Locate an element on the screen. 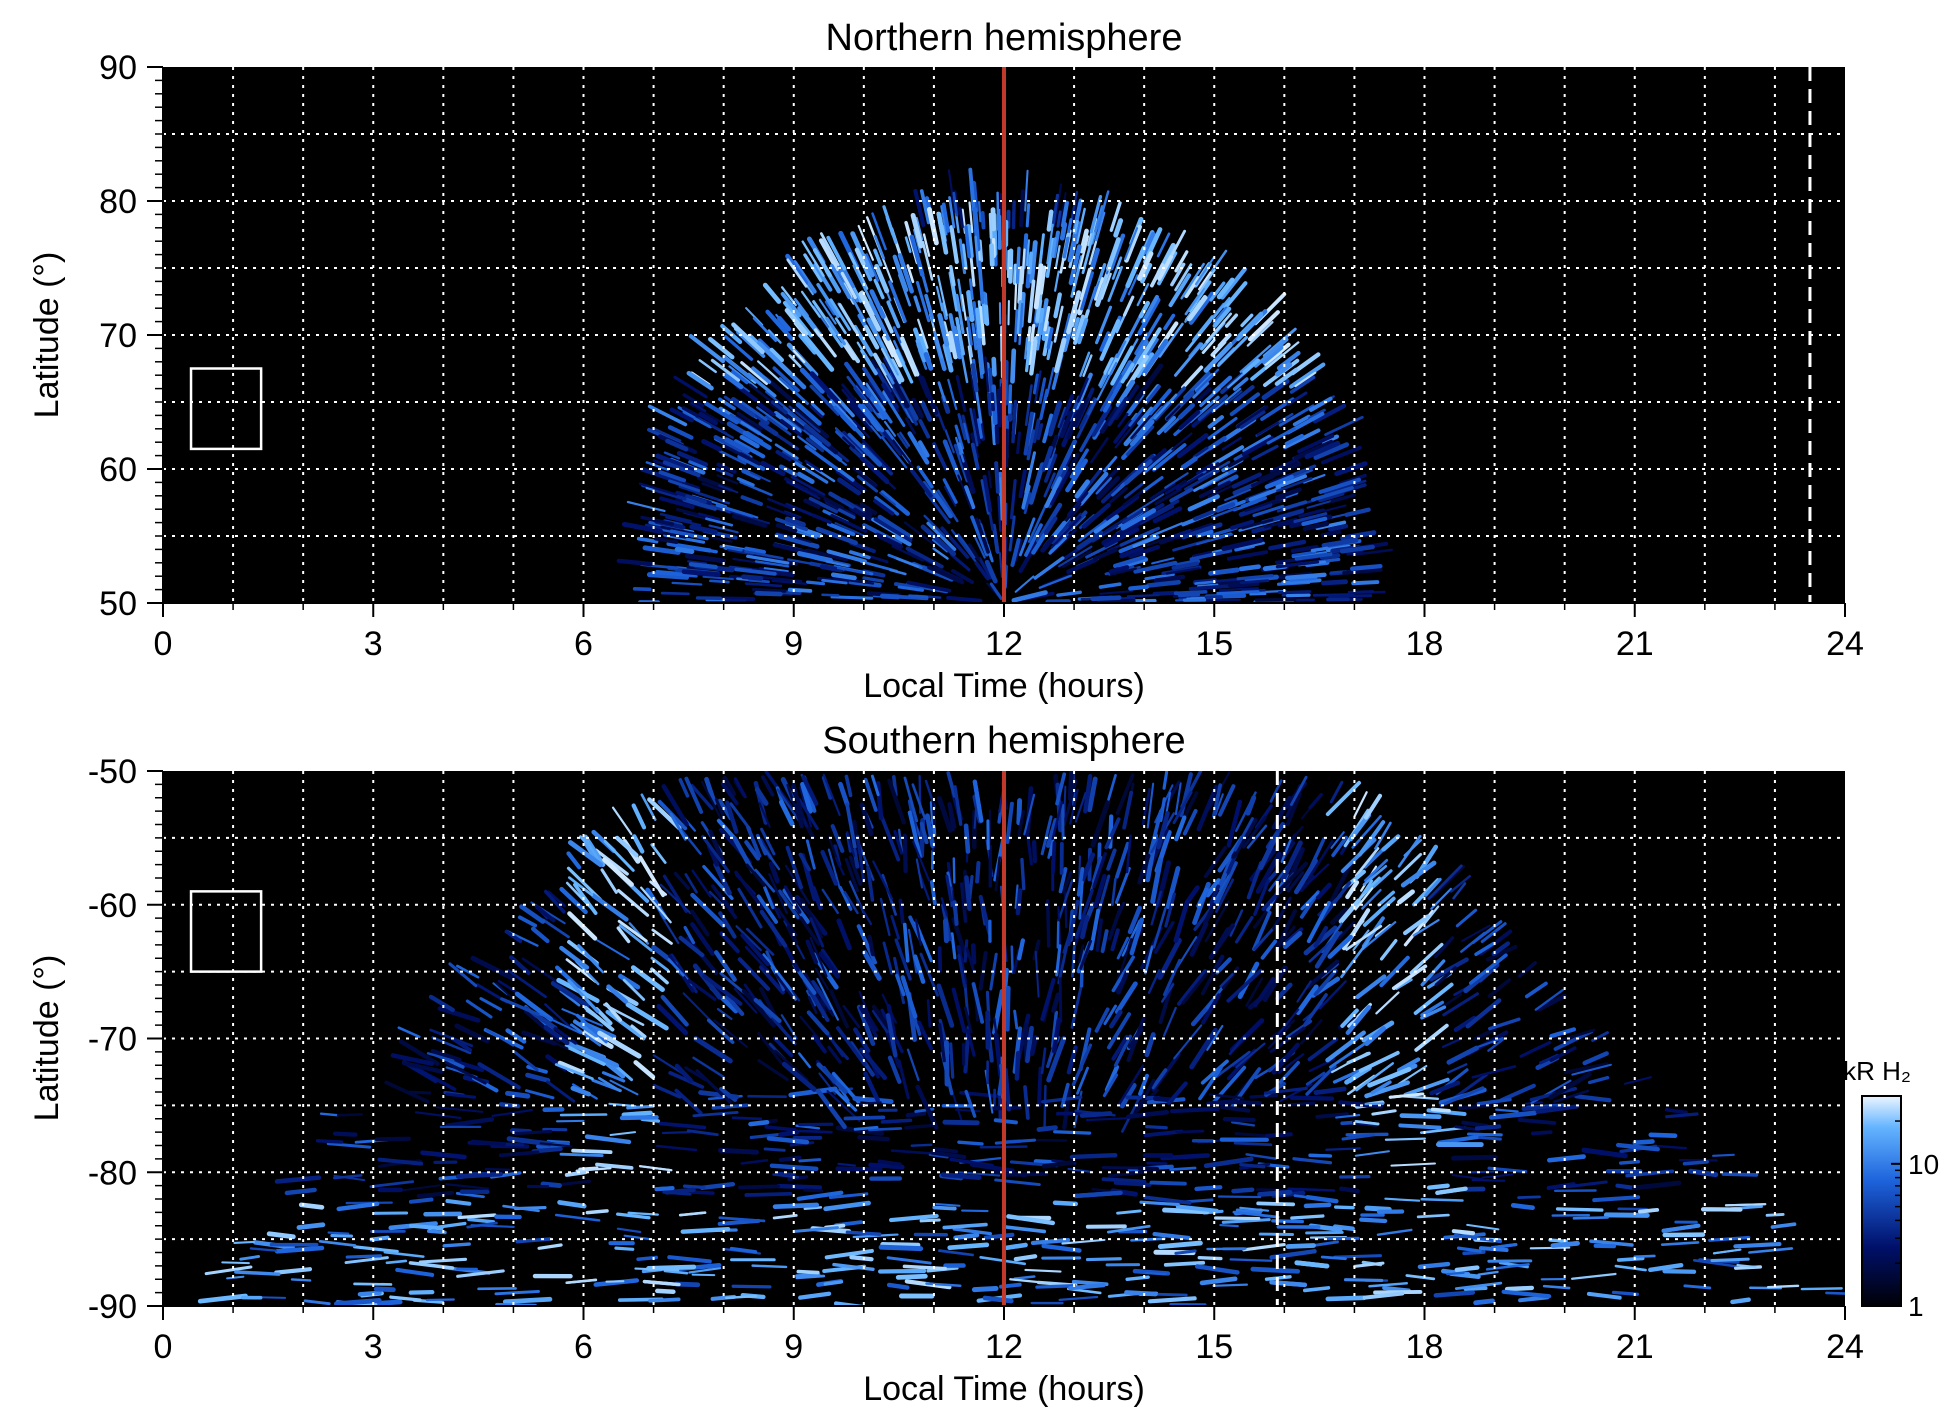 This screenshot has height=1423, width=1950. y-tick-label: 70 is located at coordinates (118, 336).